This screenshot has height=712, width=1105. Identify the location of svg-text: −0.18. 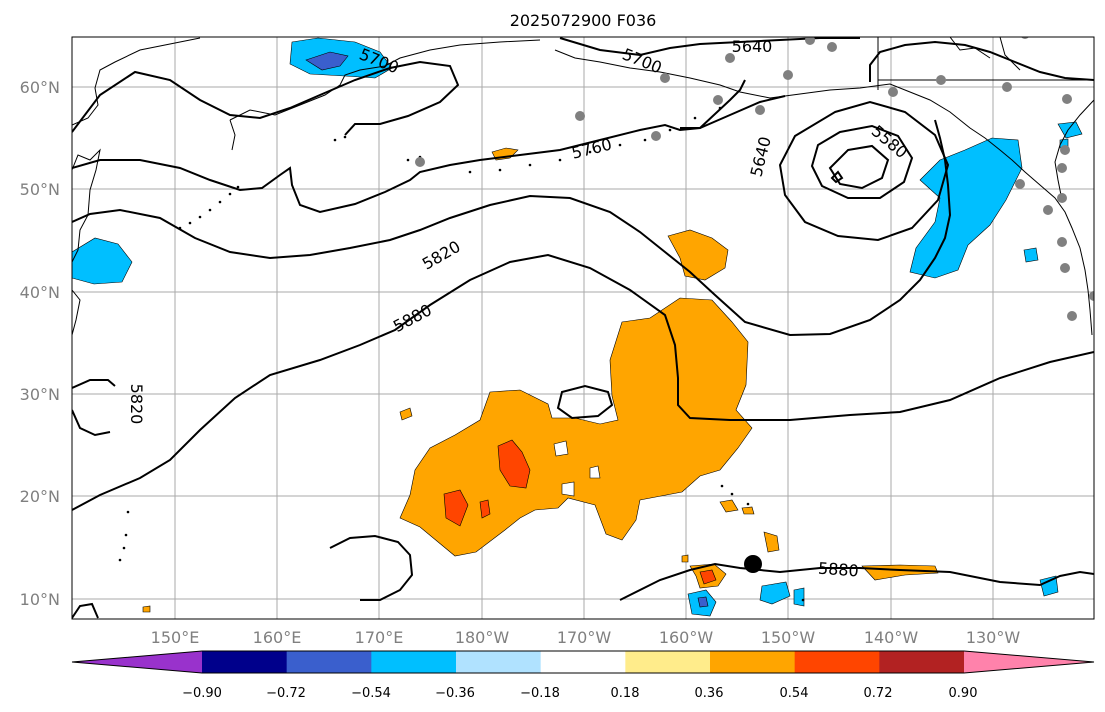
(540, 693).